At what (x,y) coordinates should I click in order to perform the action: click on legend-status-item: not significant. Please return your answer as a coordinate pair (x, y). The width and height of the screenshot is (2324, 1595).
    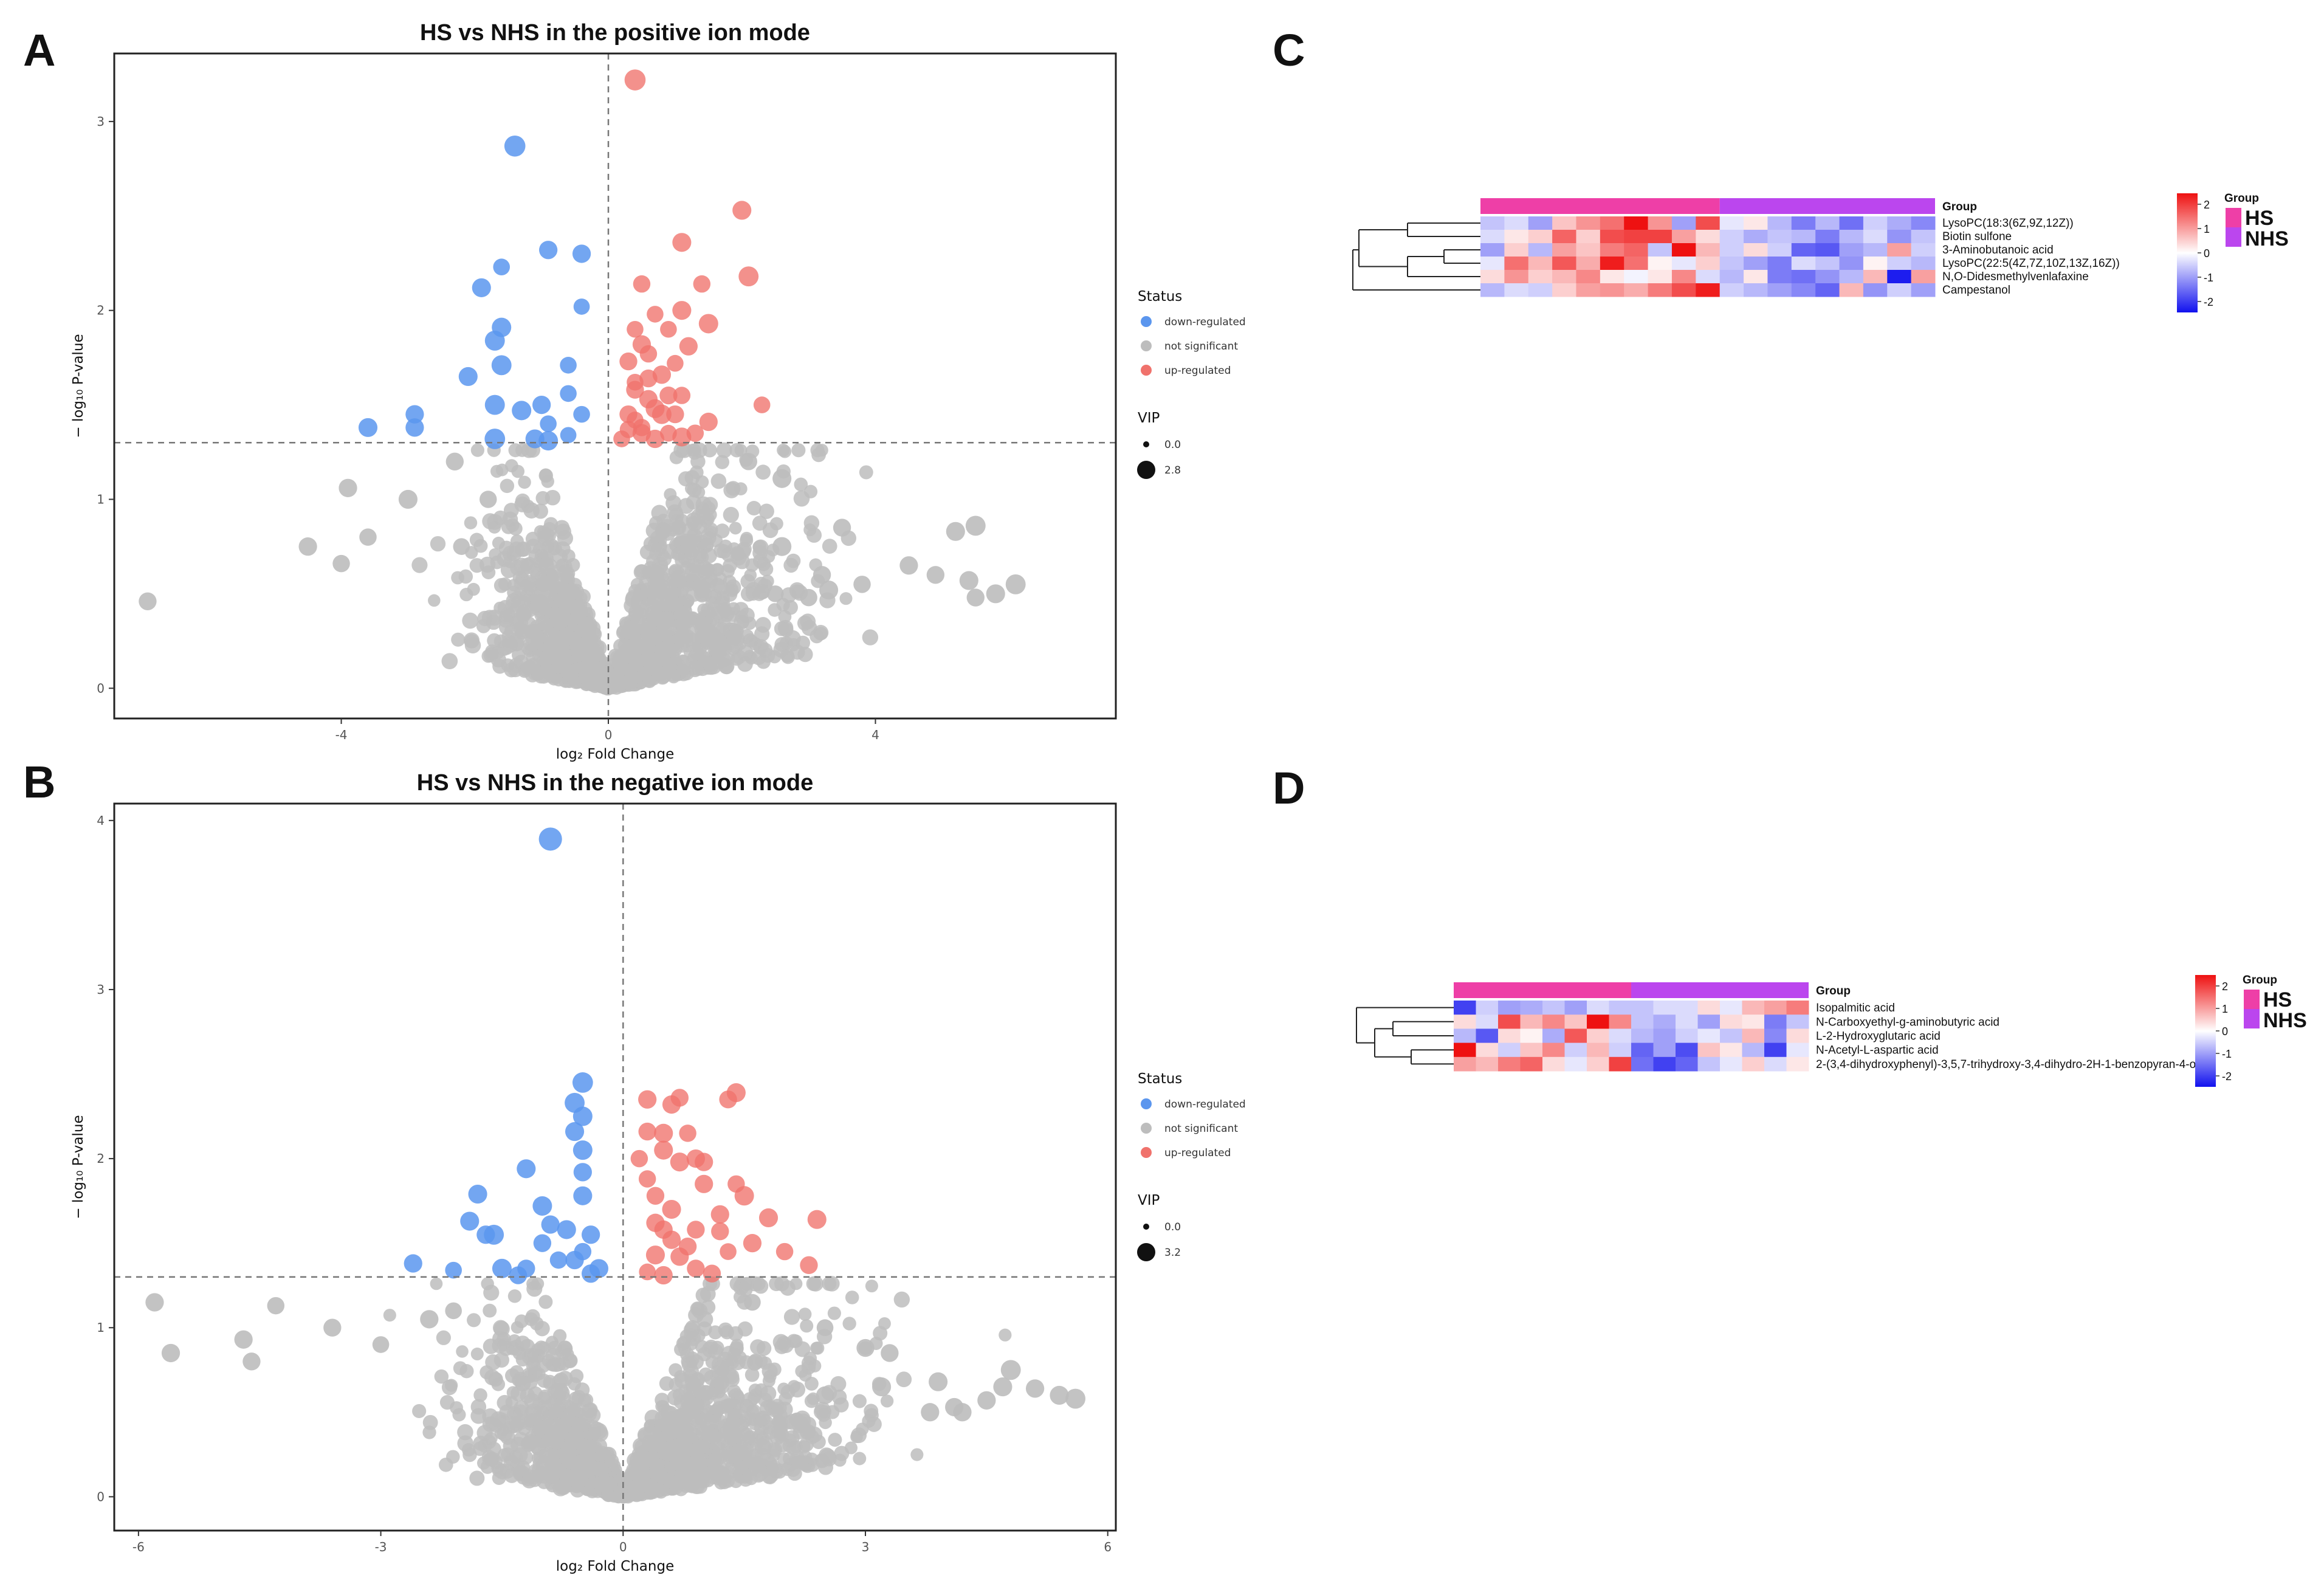
    Looking at the image, I should click on (1201, 1129).